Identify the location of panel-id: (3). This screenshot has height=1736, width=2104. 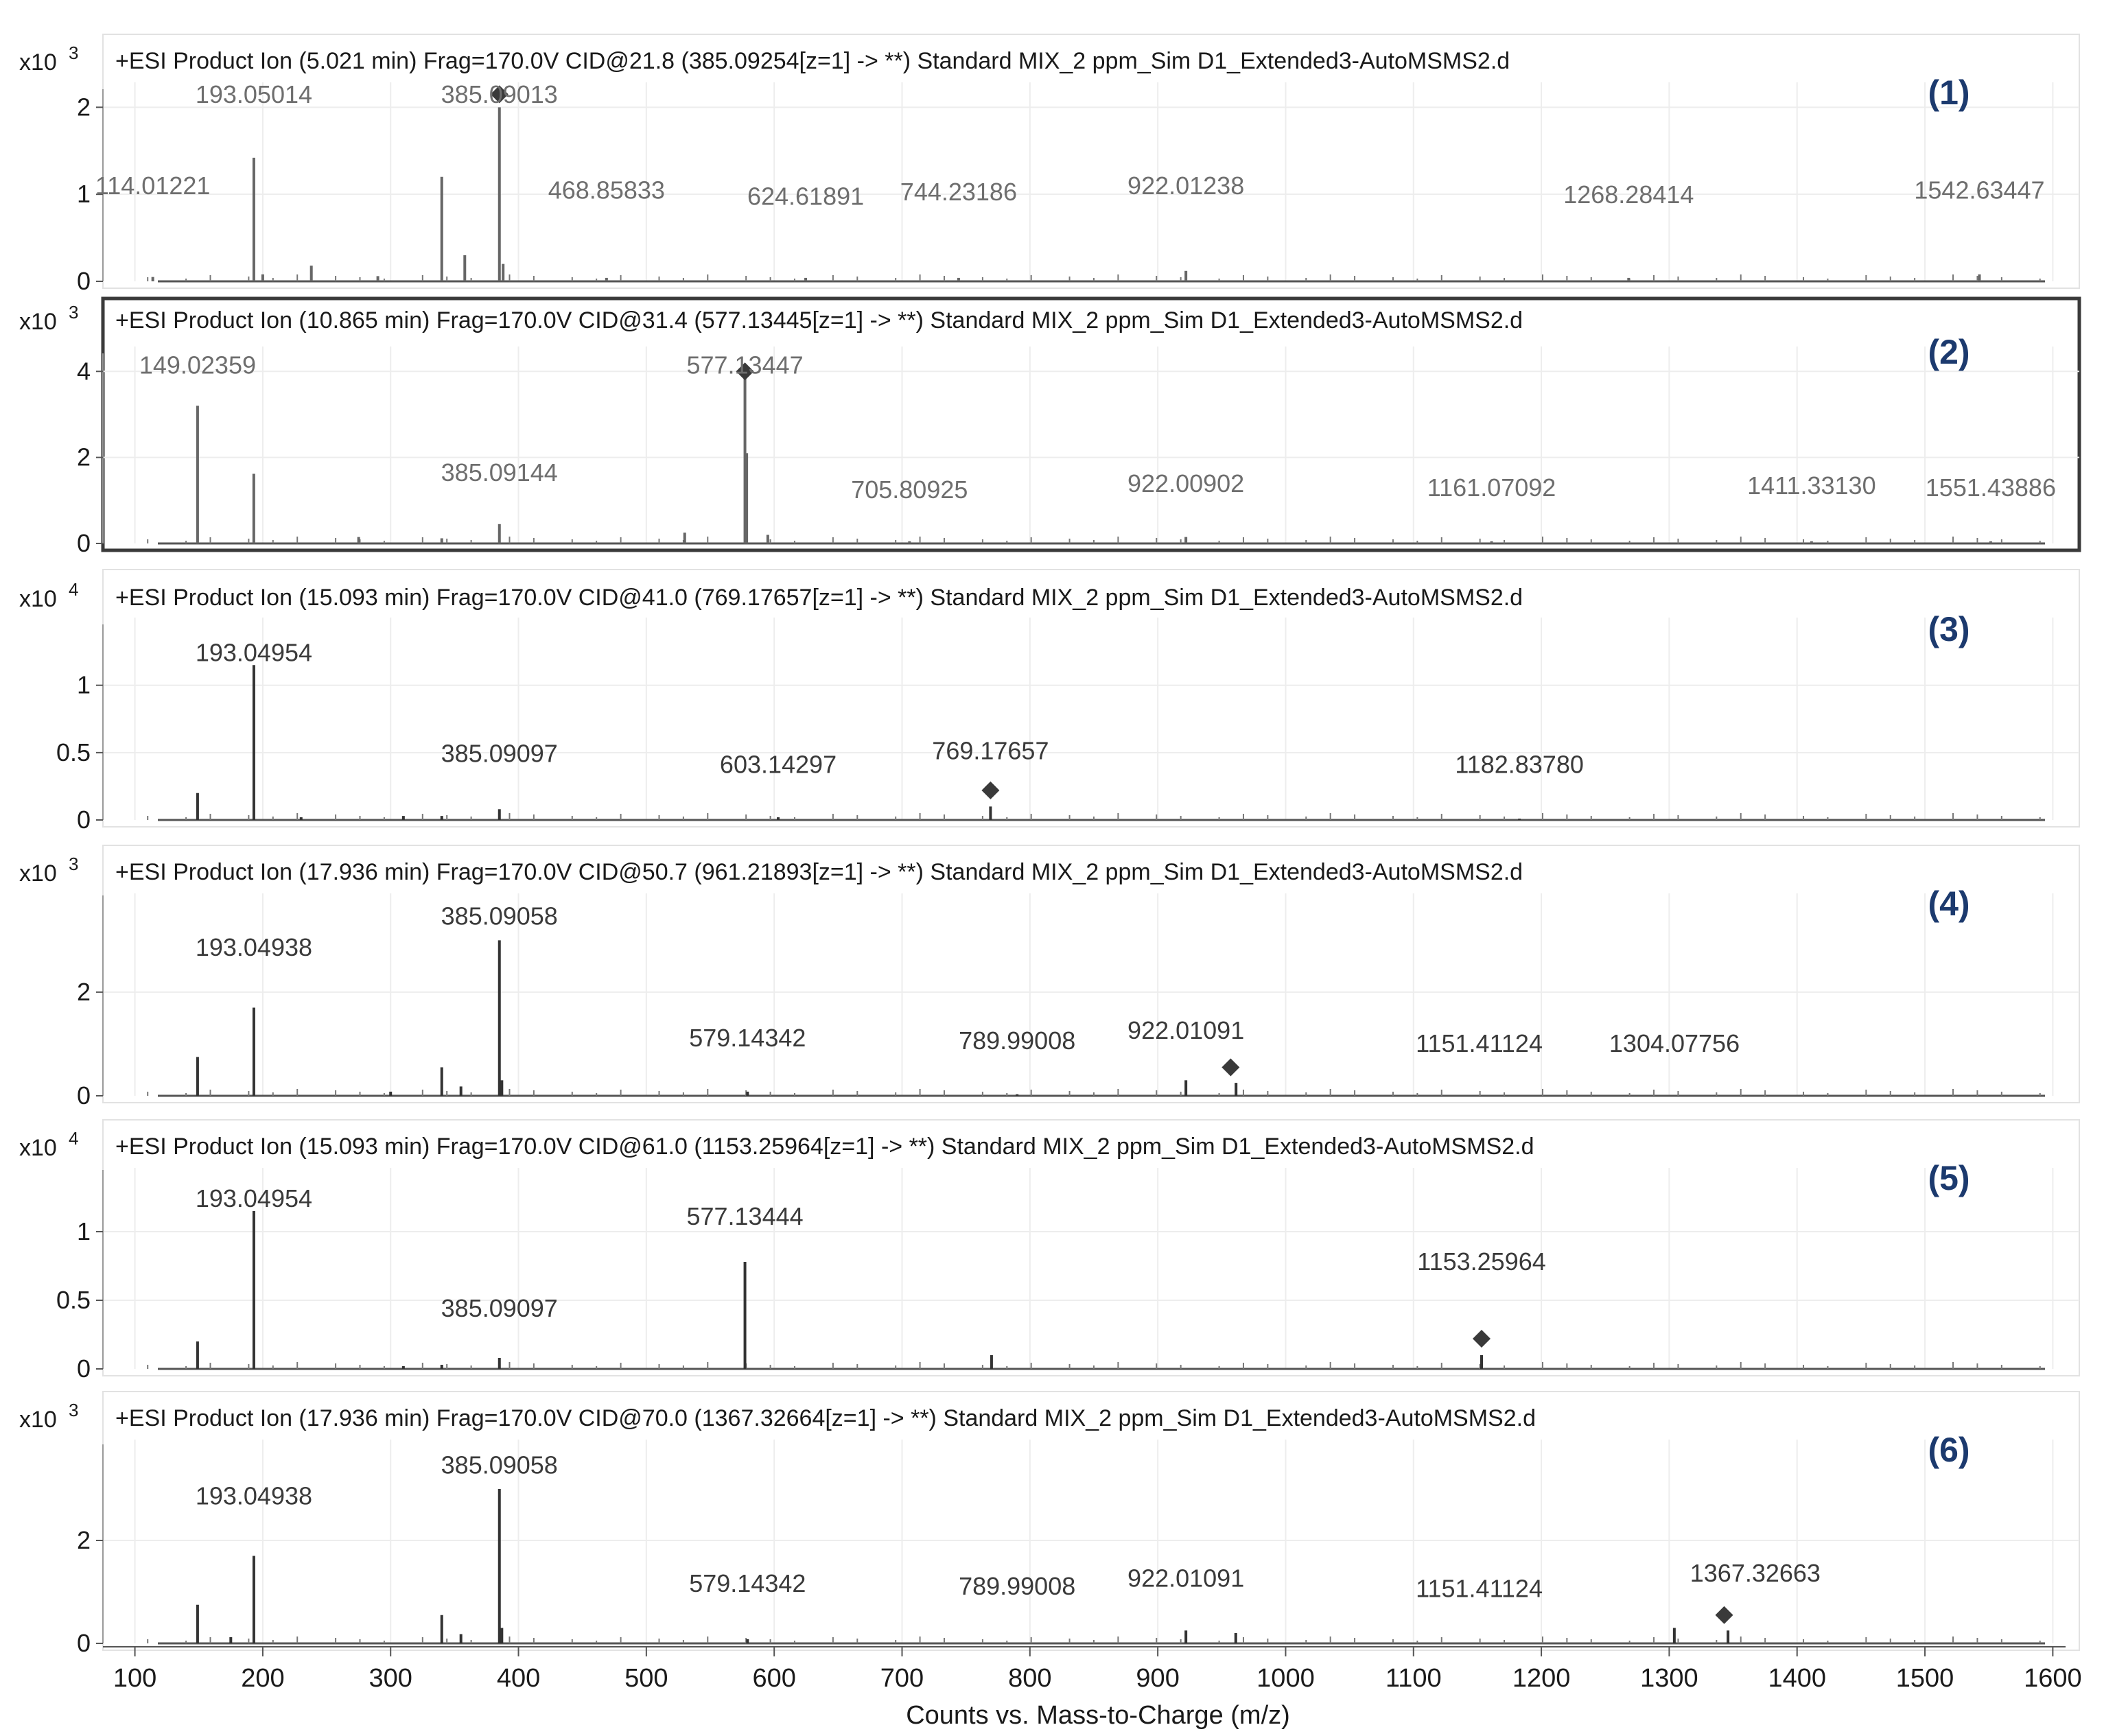
(1948, 629).